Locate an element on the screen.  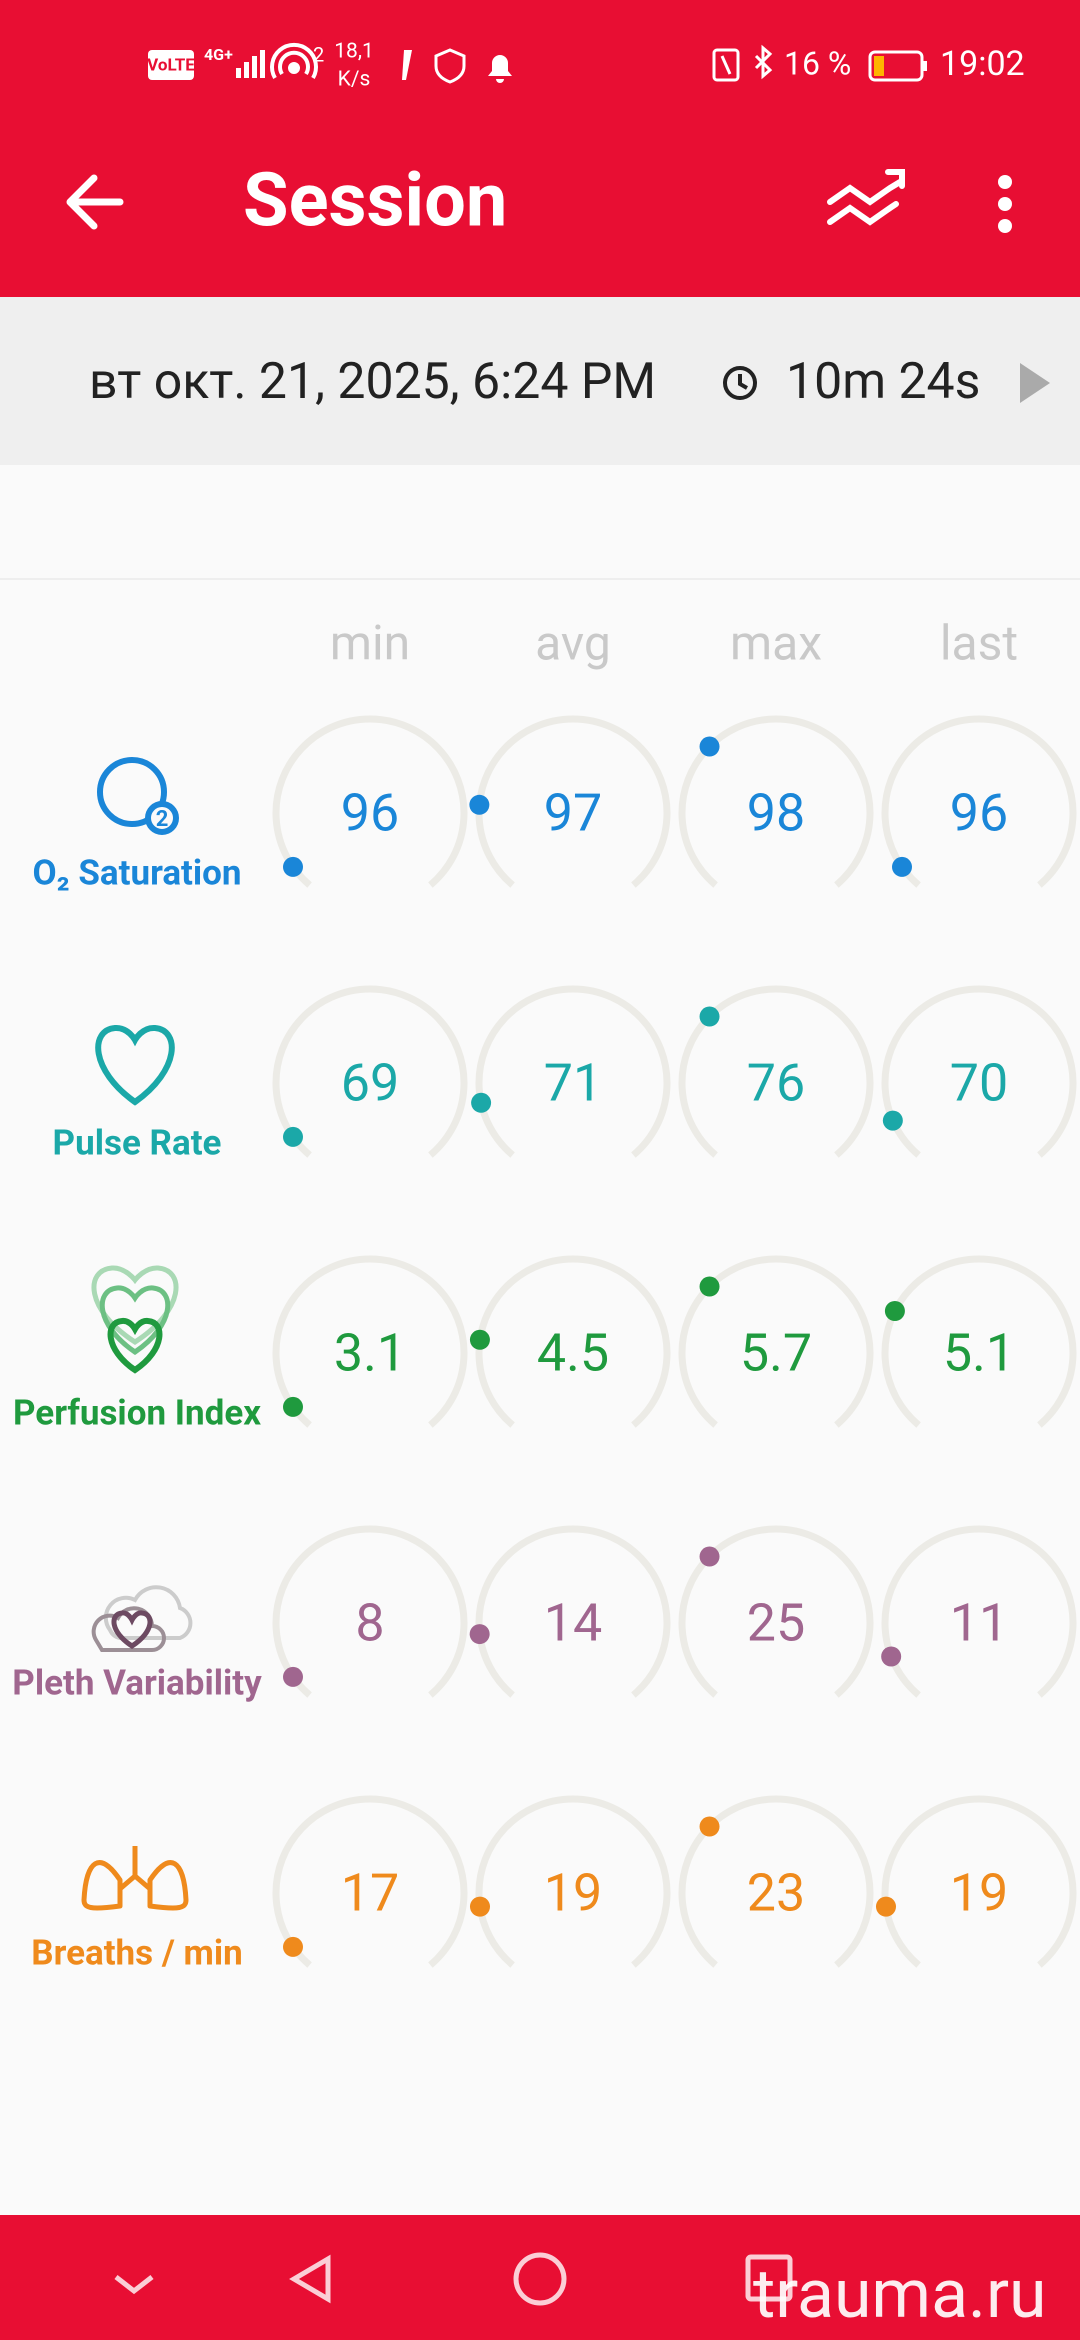
metric-value: 5.1 is located at coordinates (979, 1353).